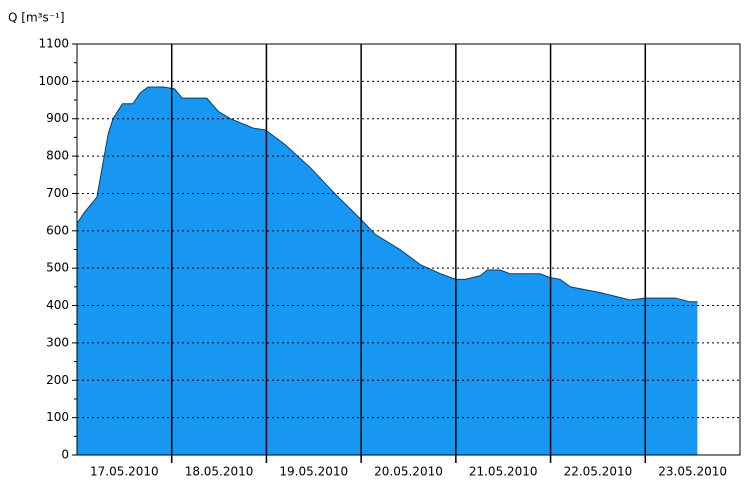 This screenshot has width=750, height=490. I want to click on x-tick-label: 19.05.2010, so click(313, 472).